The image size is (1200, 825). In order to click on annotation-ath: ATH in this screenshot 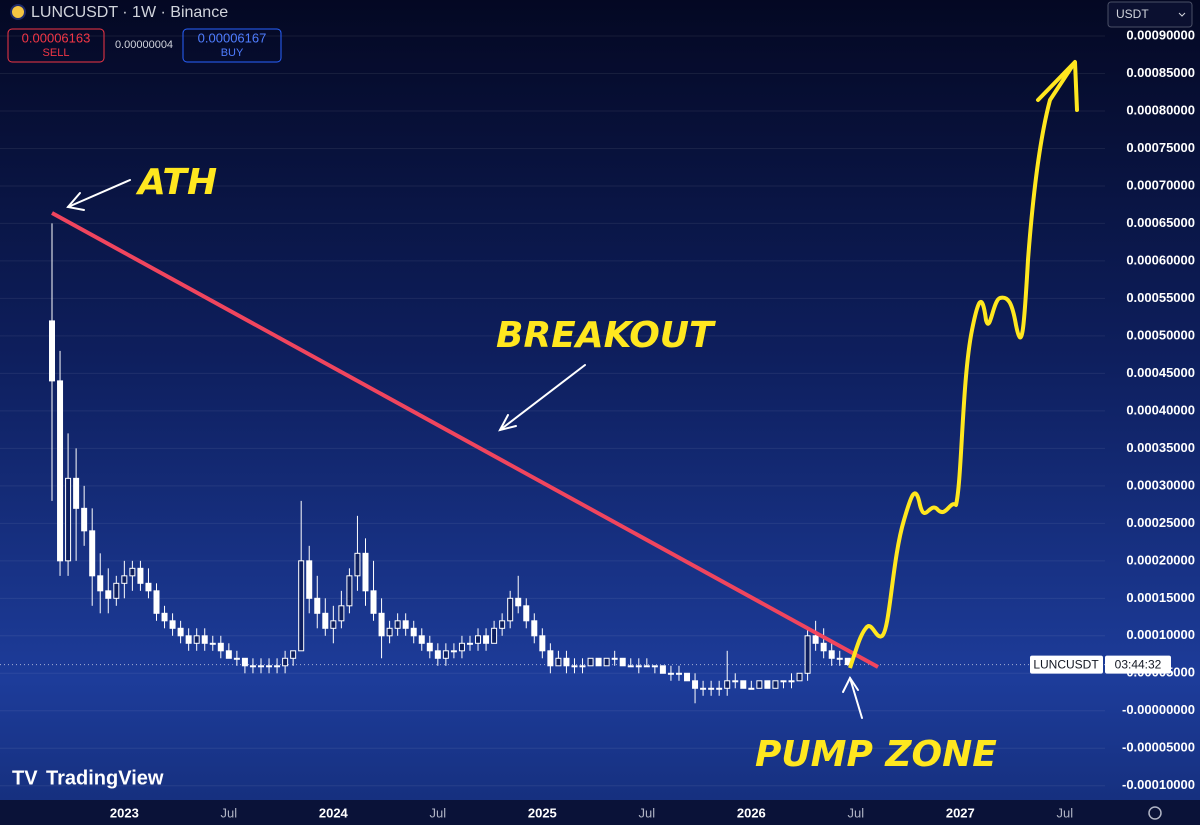, I will do `click(176, 182)`.